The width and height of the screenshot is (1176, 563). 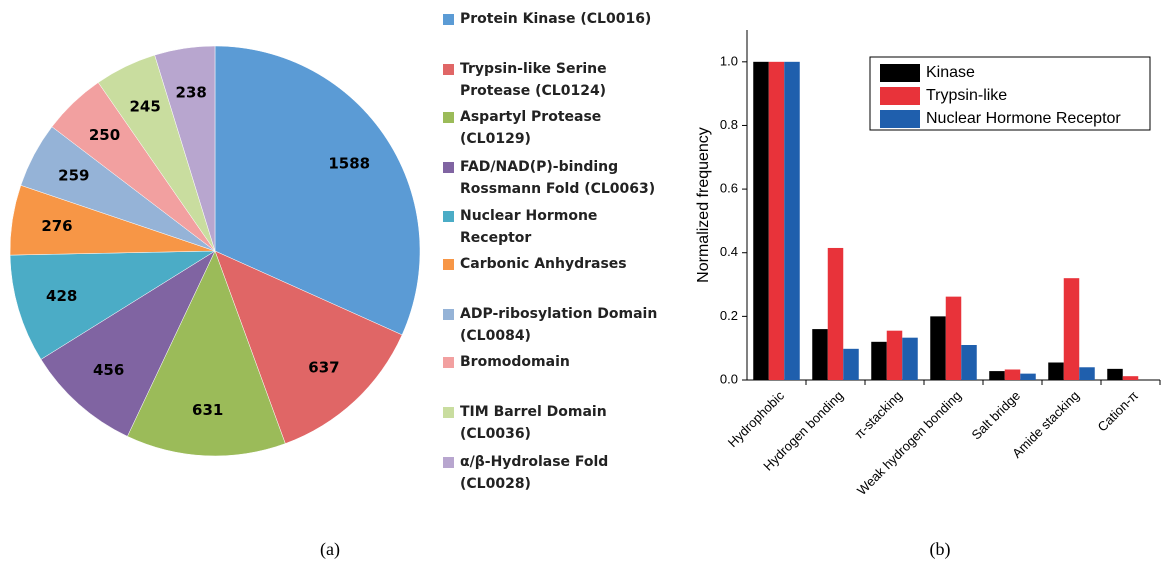 I want to click on legend-item: Carbonic Anhydrases, so click(x=550, y=264).